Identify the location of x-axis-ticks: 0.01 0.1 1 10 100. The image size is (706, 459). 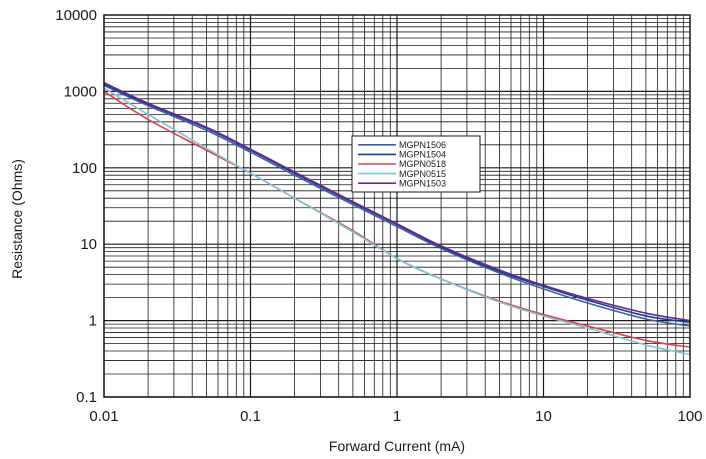
(395, 416).